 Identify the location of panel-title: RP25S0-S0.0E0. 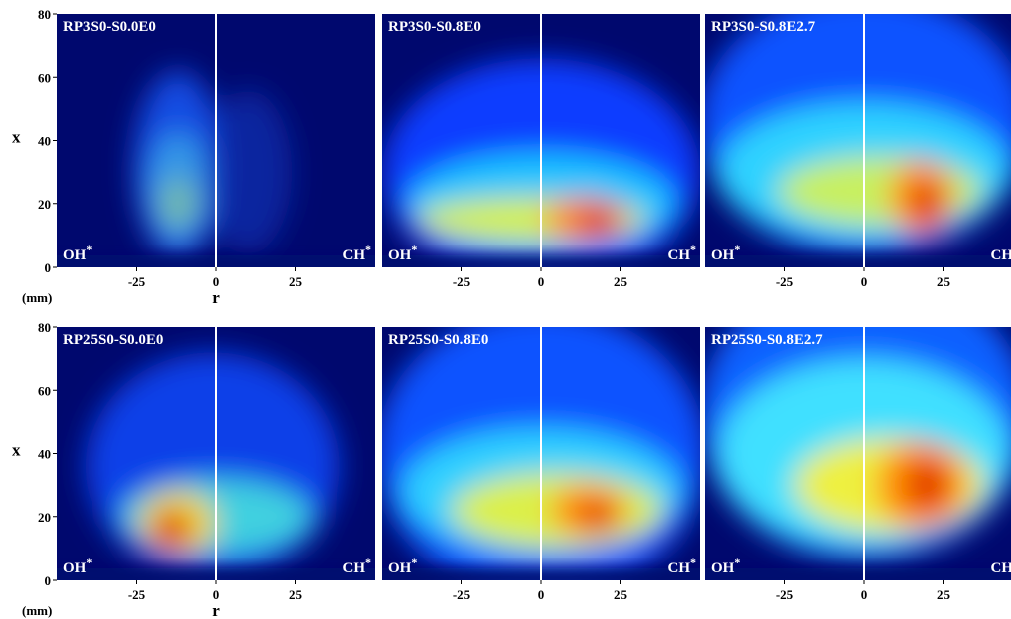
(113, 340).